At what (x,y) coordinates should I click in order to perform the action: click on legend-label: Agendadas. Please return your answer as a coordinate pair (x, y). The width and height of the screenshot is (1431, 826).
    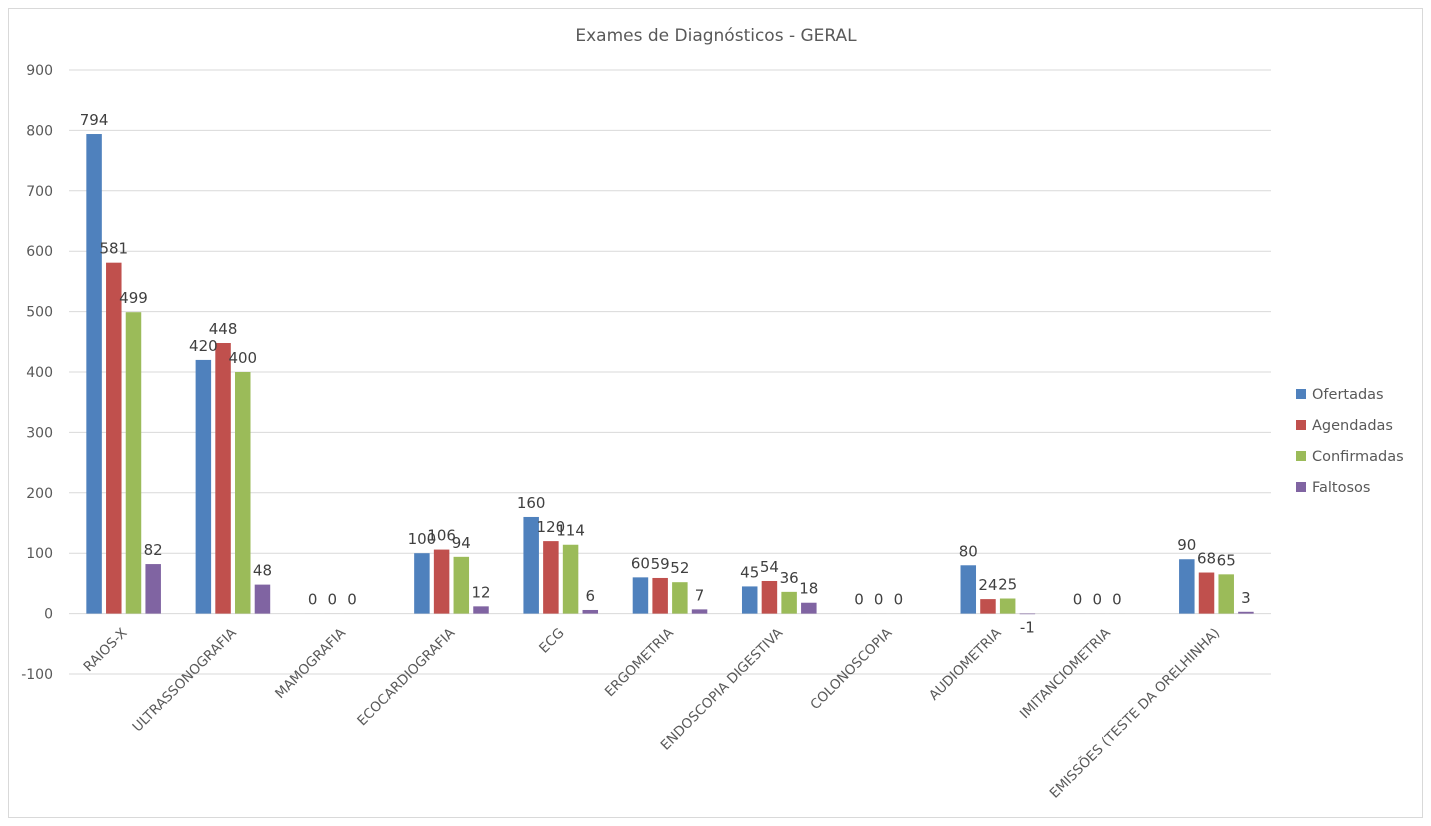
    Looking at the image, I should click on (1352, 426).